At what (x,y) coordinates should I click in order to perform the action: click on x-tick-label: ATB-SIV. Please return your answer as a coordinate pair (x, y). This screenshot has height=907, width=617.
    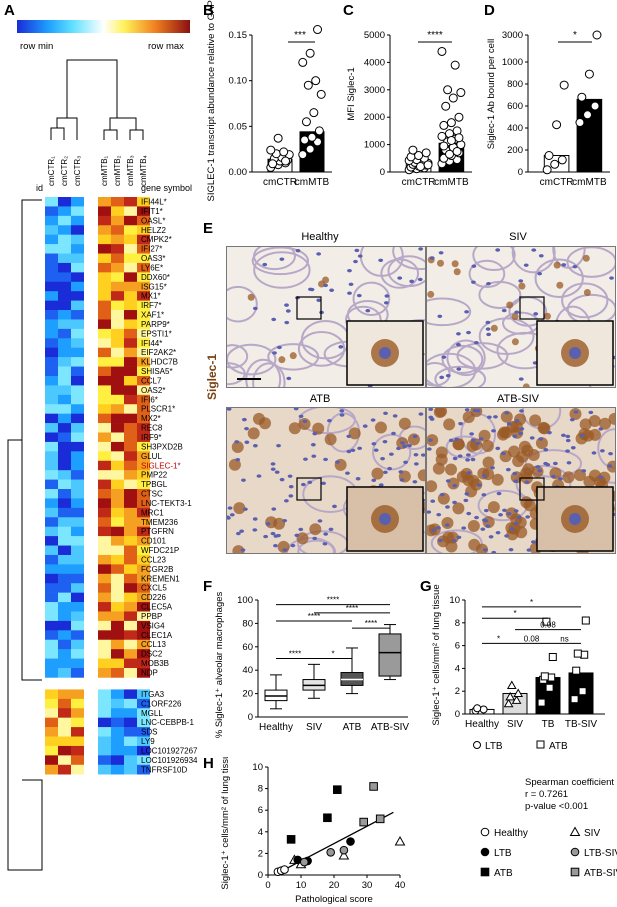
    Looking at the image, I should click on (390, 727).